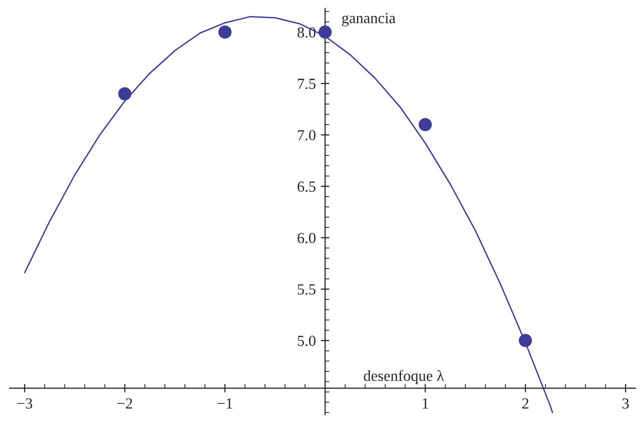  What do you see at coordinates (404, 377) in the screenshot?
I see `x-axis-title: desenfoque λ` at bounding box center [404, 377].